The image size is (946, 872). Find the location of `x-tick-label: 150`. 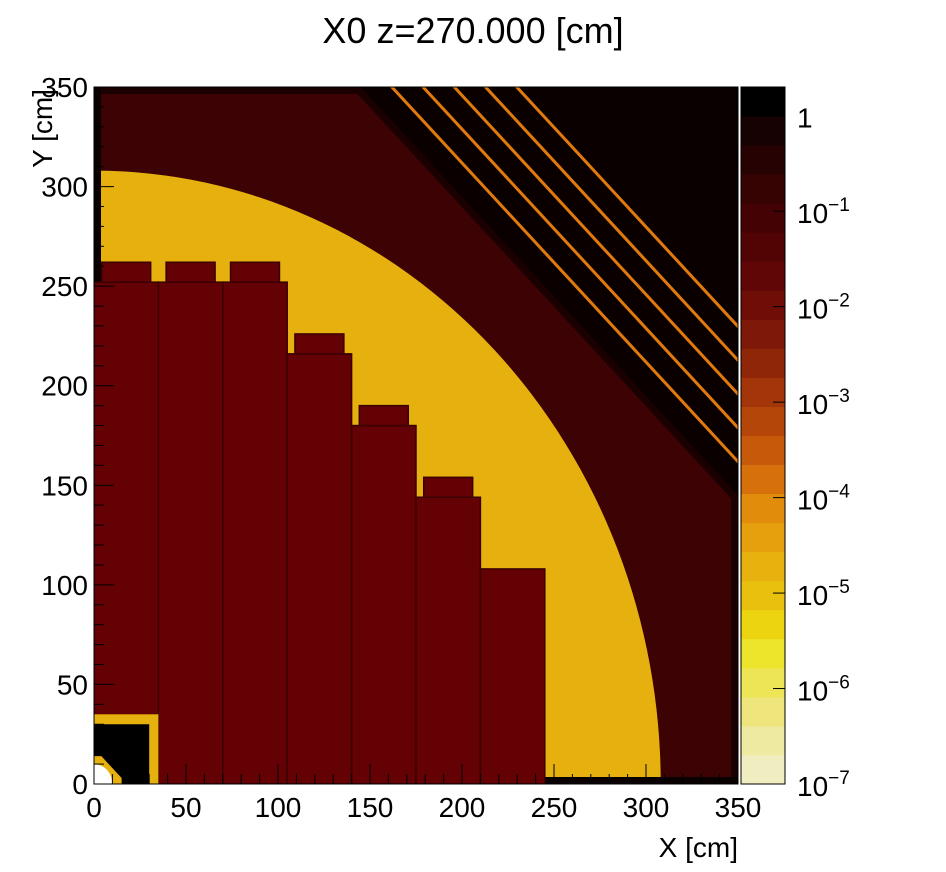

x-tick-label: 150 is located at coordinates (370, 807).